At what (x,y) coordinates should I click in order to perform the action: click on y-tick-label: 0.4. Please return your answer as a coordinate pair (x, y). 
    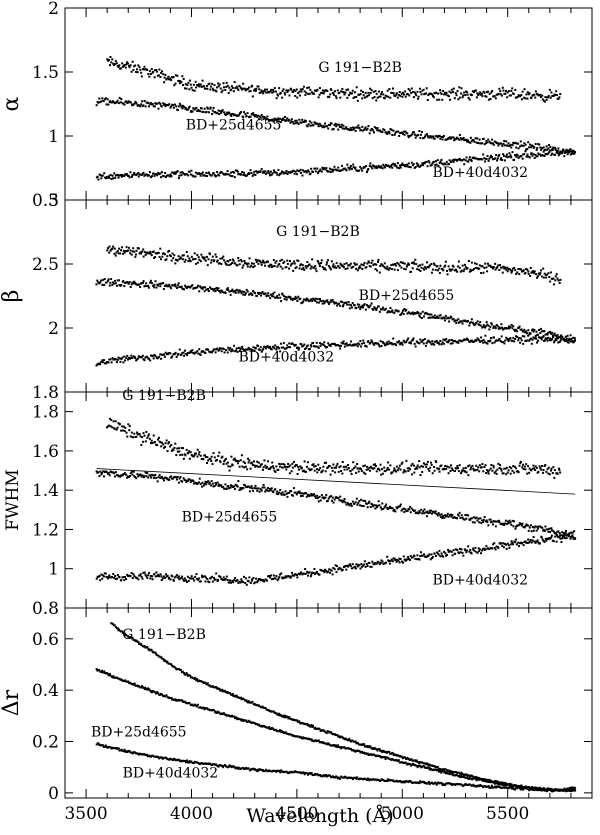
    Looking at the image, I should click on (45, 691).